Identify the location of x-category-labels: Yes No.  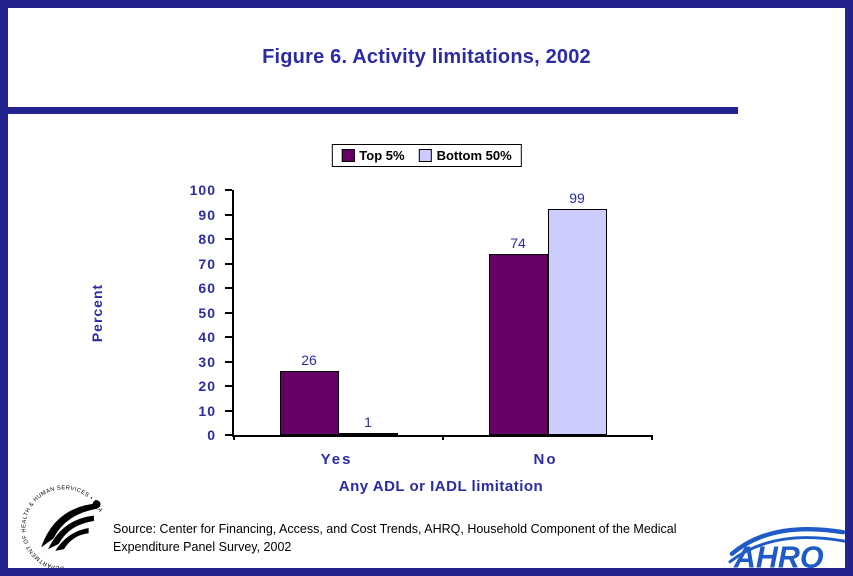
(441, 461).